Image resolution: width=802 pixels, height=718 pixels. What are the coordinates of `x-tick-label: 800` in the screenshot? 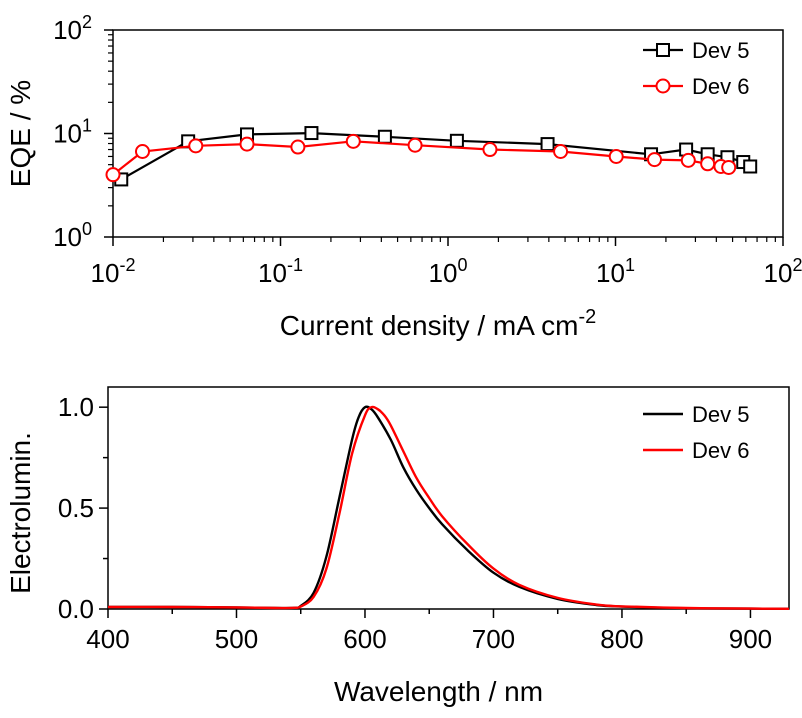 It's located at (621, 639).